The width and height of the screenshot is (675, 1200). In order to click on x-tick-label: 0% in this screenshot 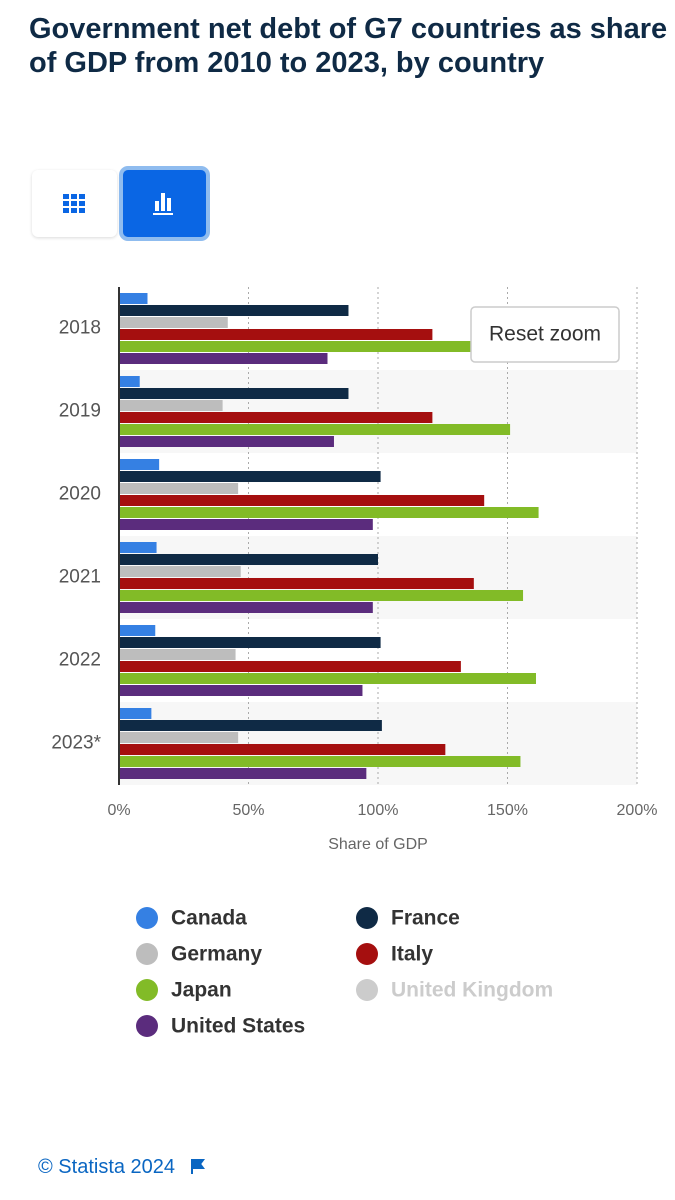, I will do `click(118, 810)`.